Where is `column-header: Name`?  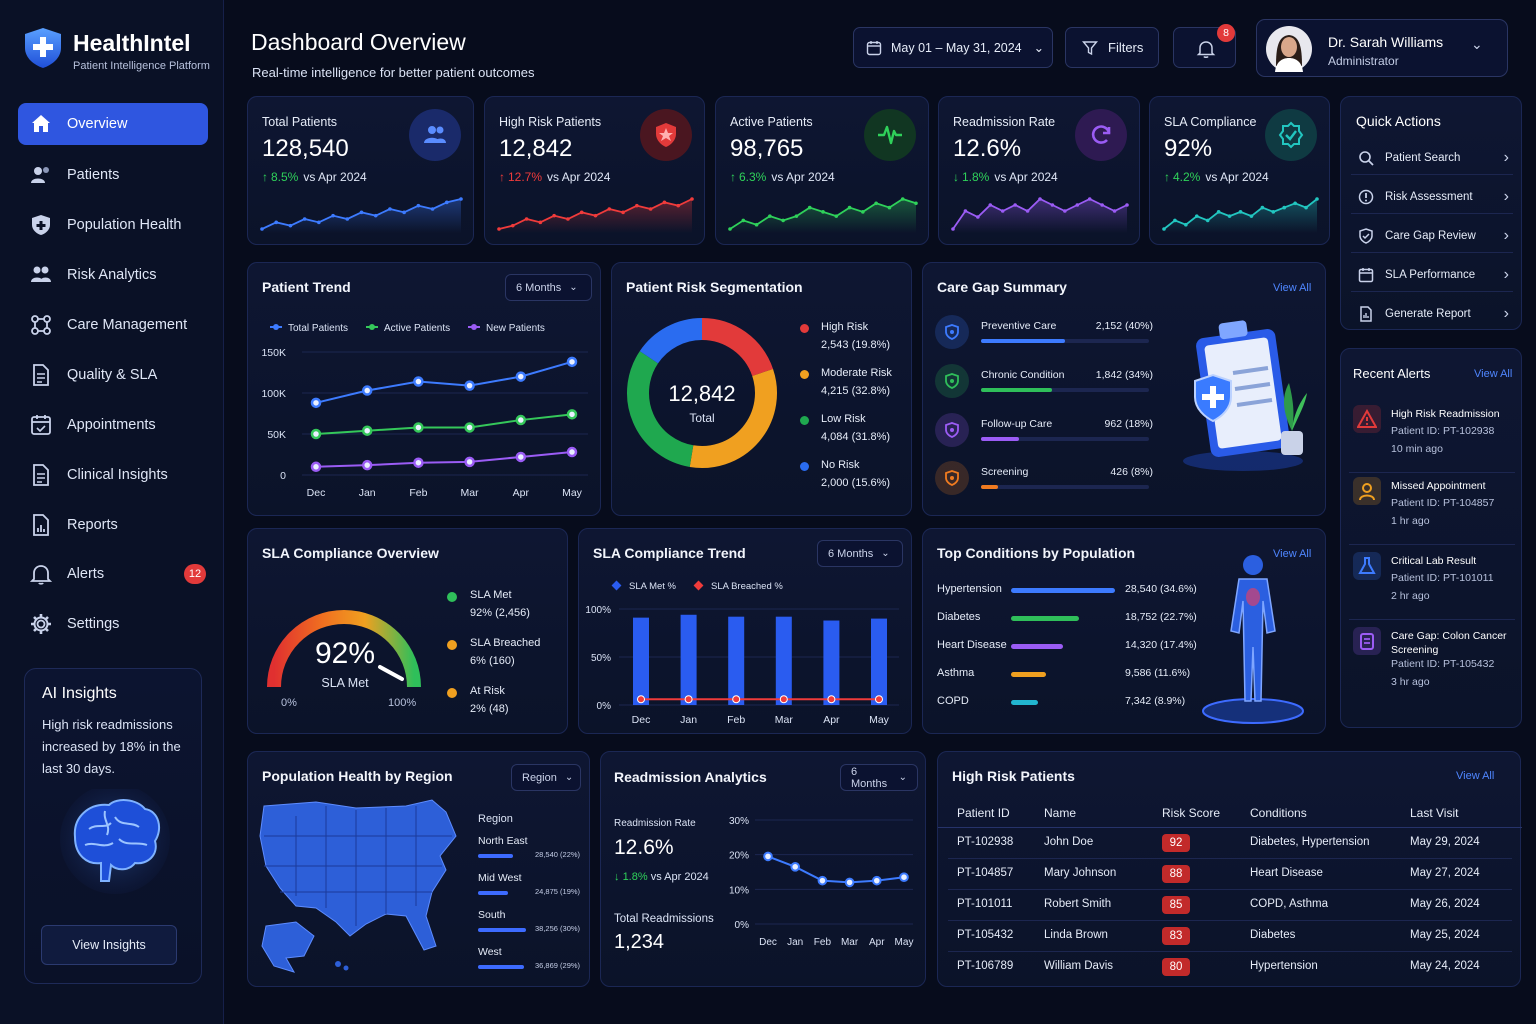 column-header: Name is located at coordinates (1060, 813).